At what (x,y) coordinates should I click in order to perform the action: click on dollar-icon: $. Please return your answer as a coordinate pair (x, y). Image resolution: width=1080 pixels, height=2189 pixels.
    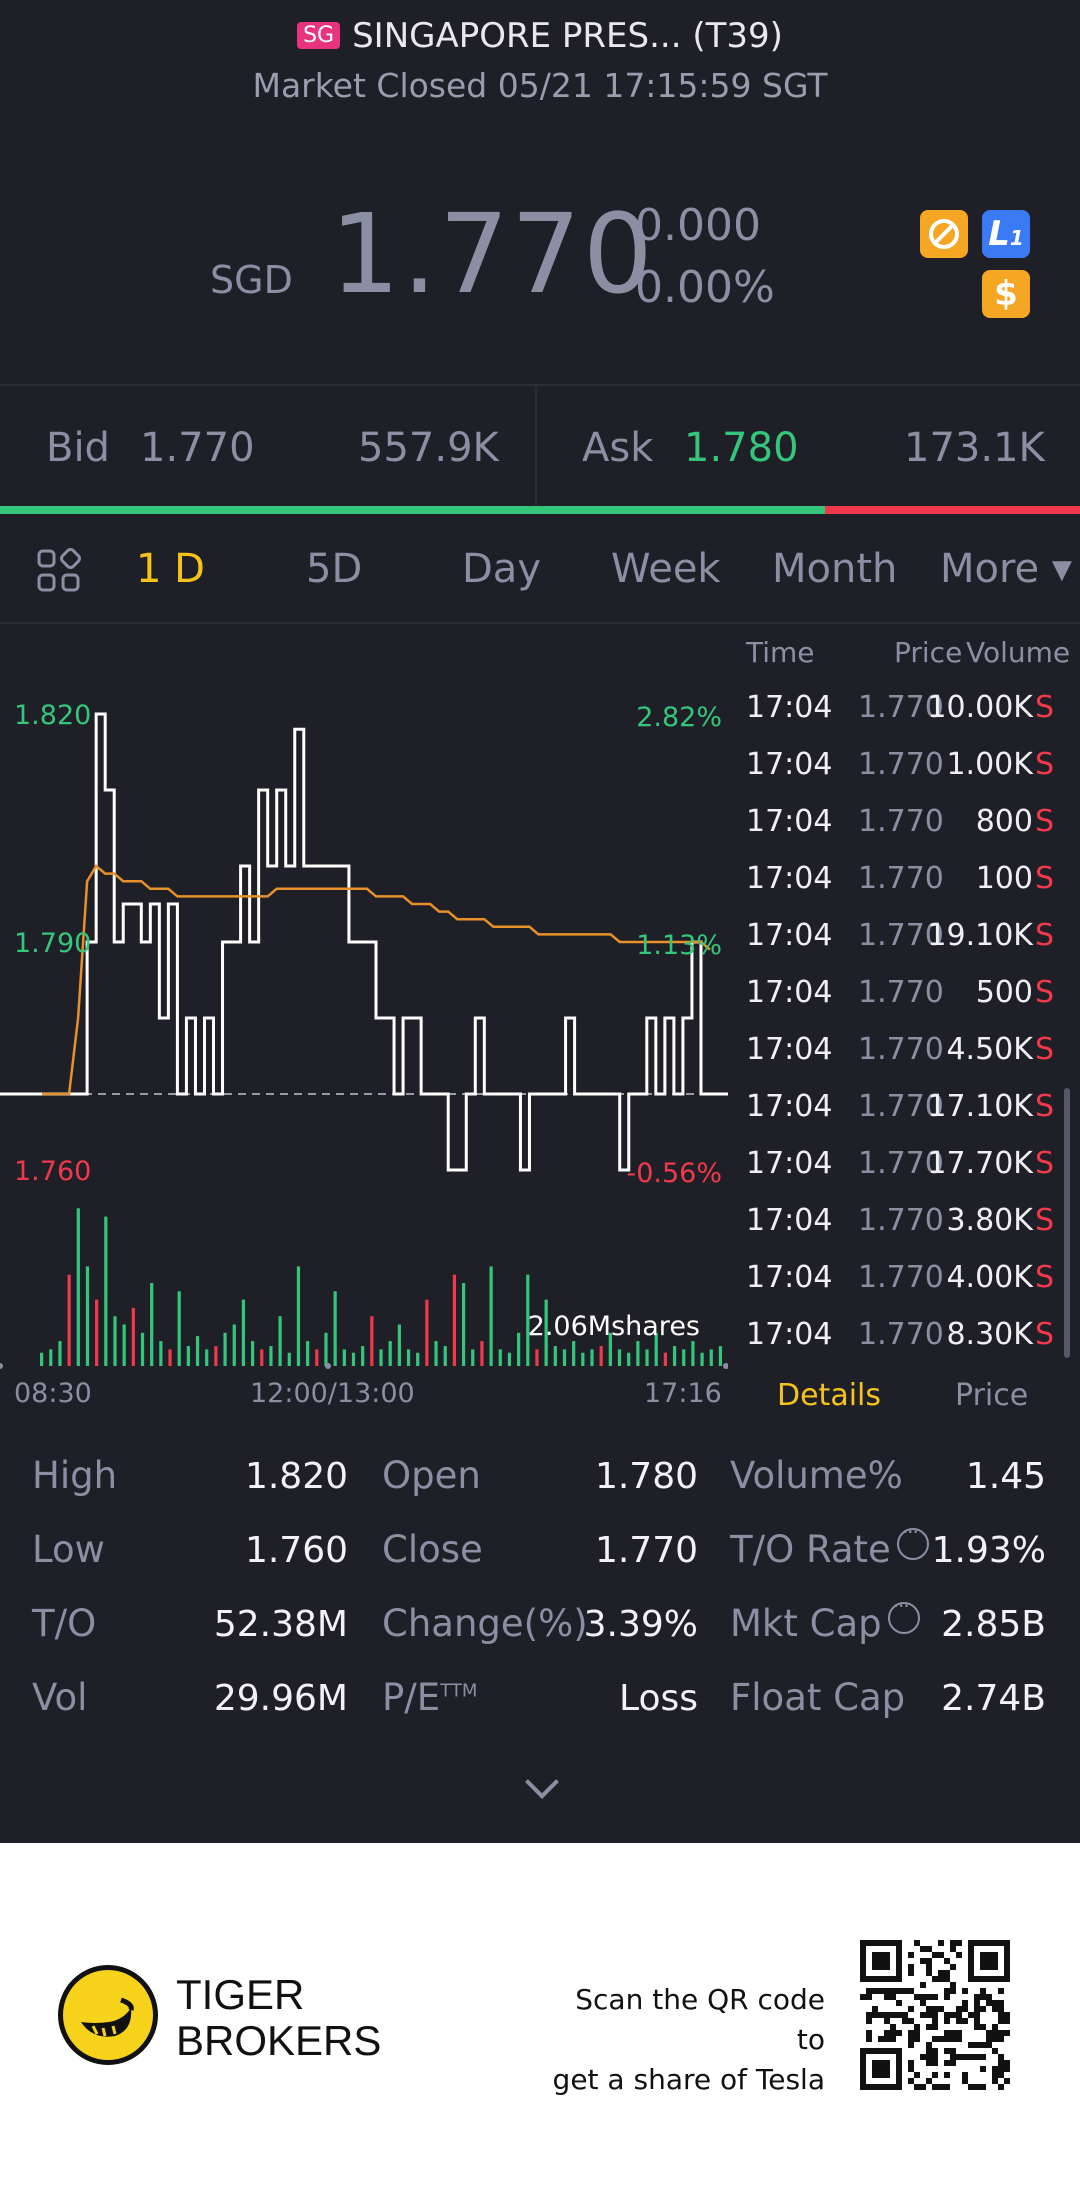
    Looking at the image, I should click on (1006, 294).